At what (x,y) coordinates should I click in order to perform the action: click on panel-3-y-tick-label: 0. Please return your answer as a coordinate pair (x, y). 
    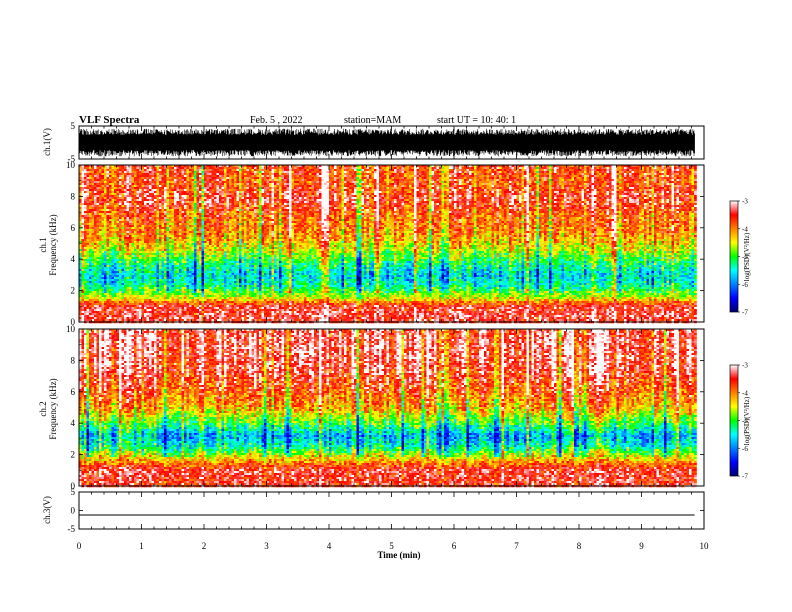
    Looking at the image, I should click on (73, 511).